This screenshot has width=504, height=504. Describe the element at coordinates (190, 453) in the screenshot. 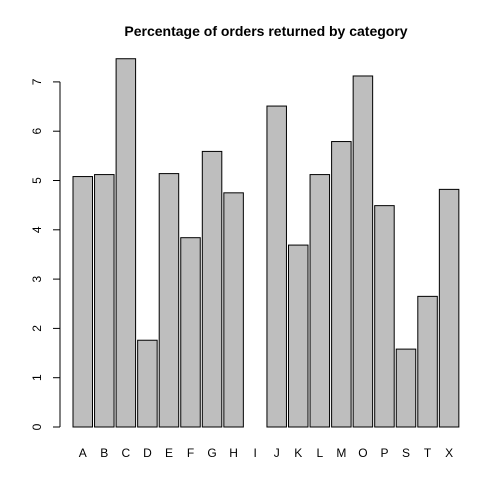

I see `x-tick-label-F: F` at that location.